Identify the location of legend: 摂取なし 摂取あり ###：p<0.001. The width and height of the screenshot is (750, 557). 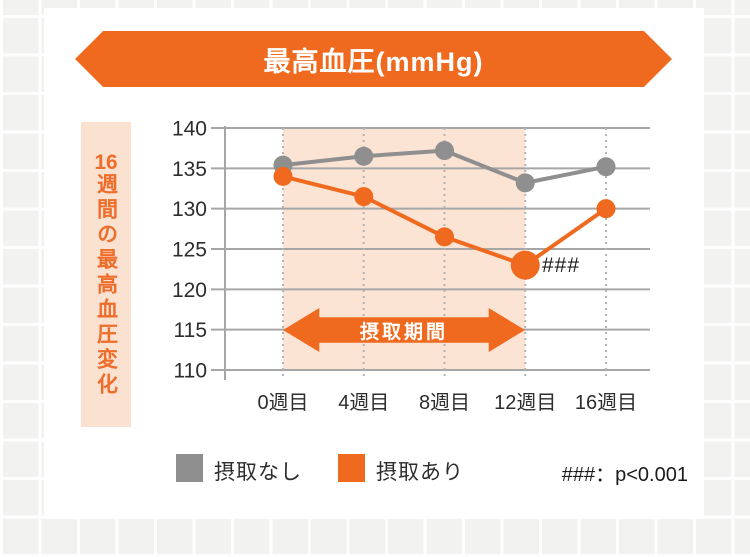
(374, 472).